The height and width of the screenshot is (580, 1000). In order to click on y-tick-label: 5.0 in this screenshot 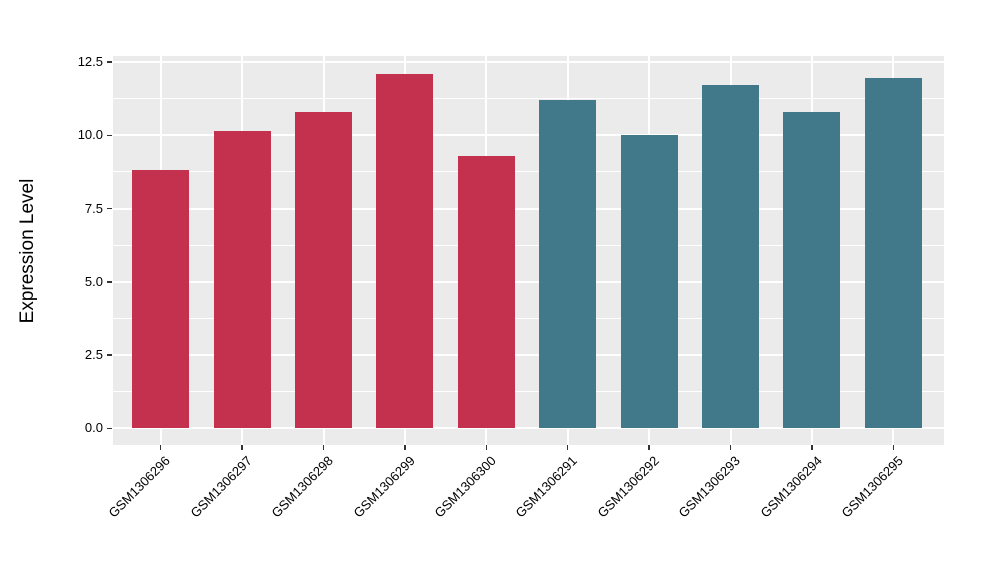, I will do `click(93, 281)`.